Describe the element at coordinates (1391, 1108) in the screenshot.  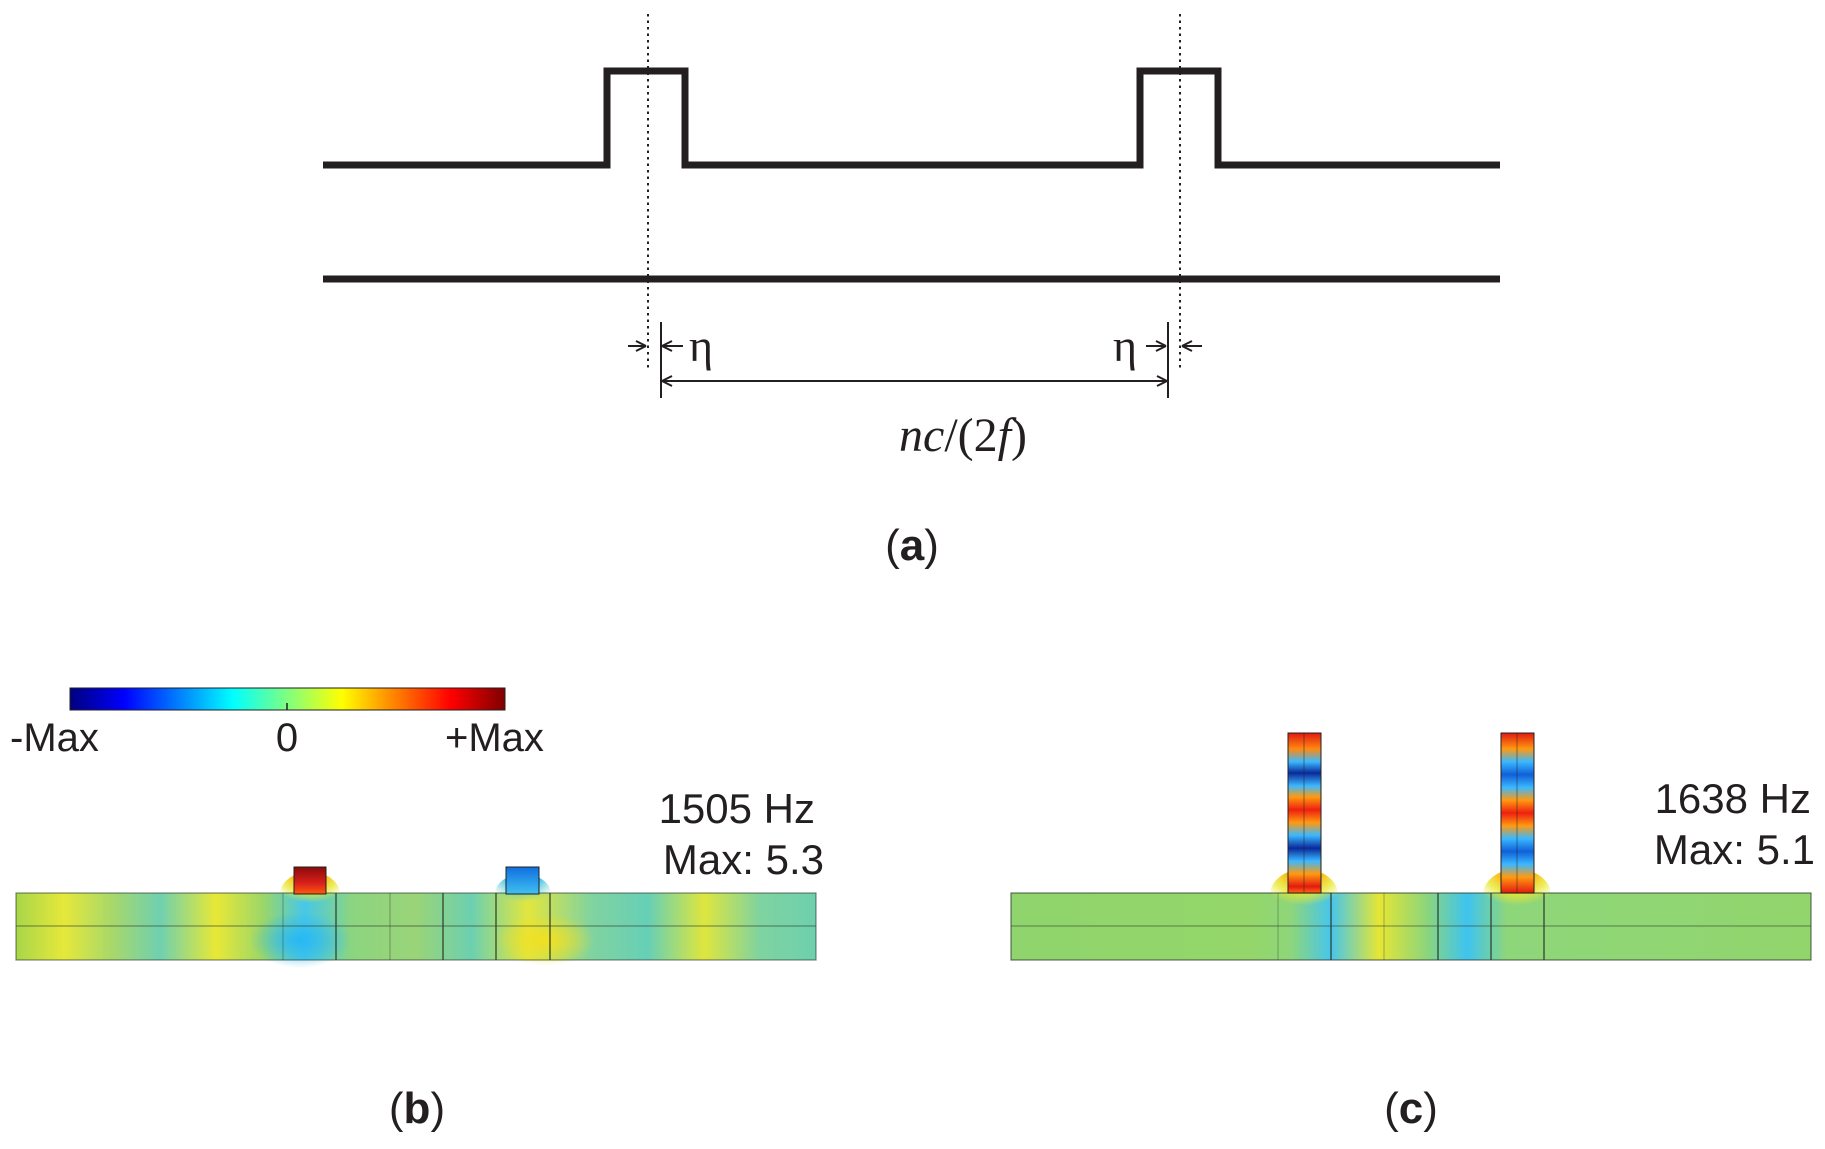
I see `caption-c-open: (` at that location.